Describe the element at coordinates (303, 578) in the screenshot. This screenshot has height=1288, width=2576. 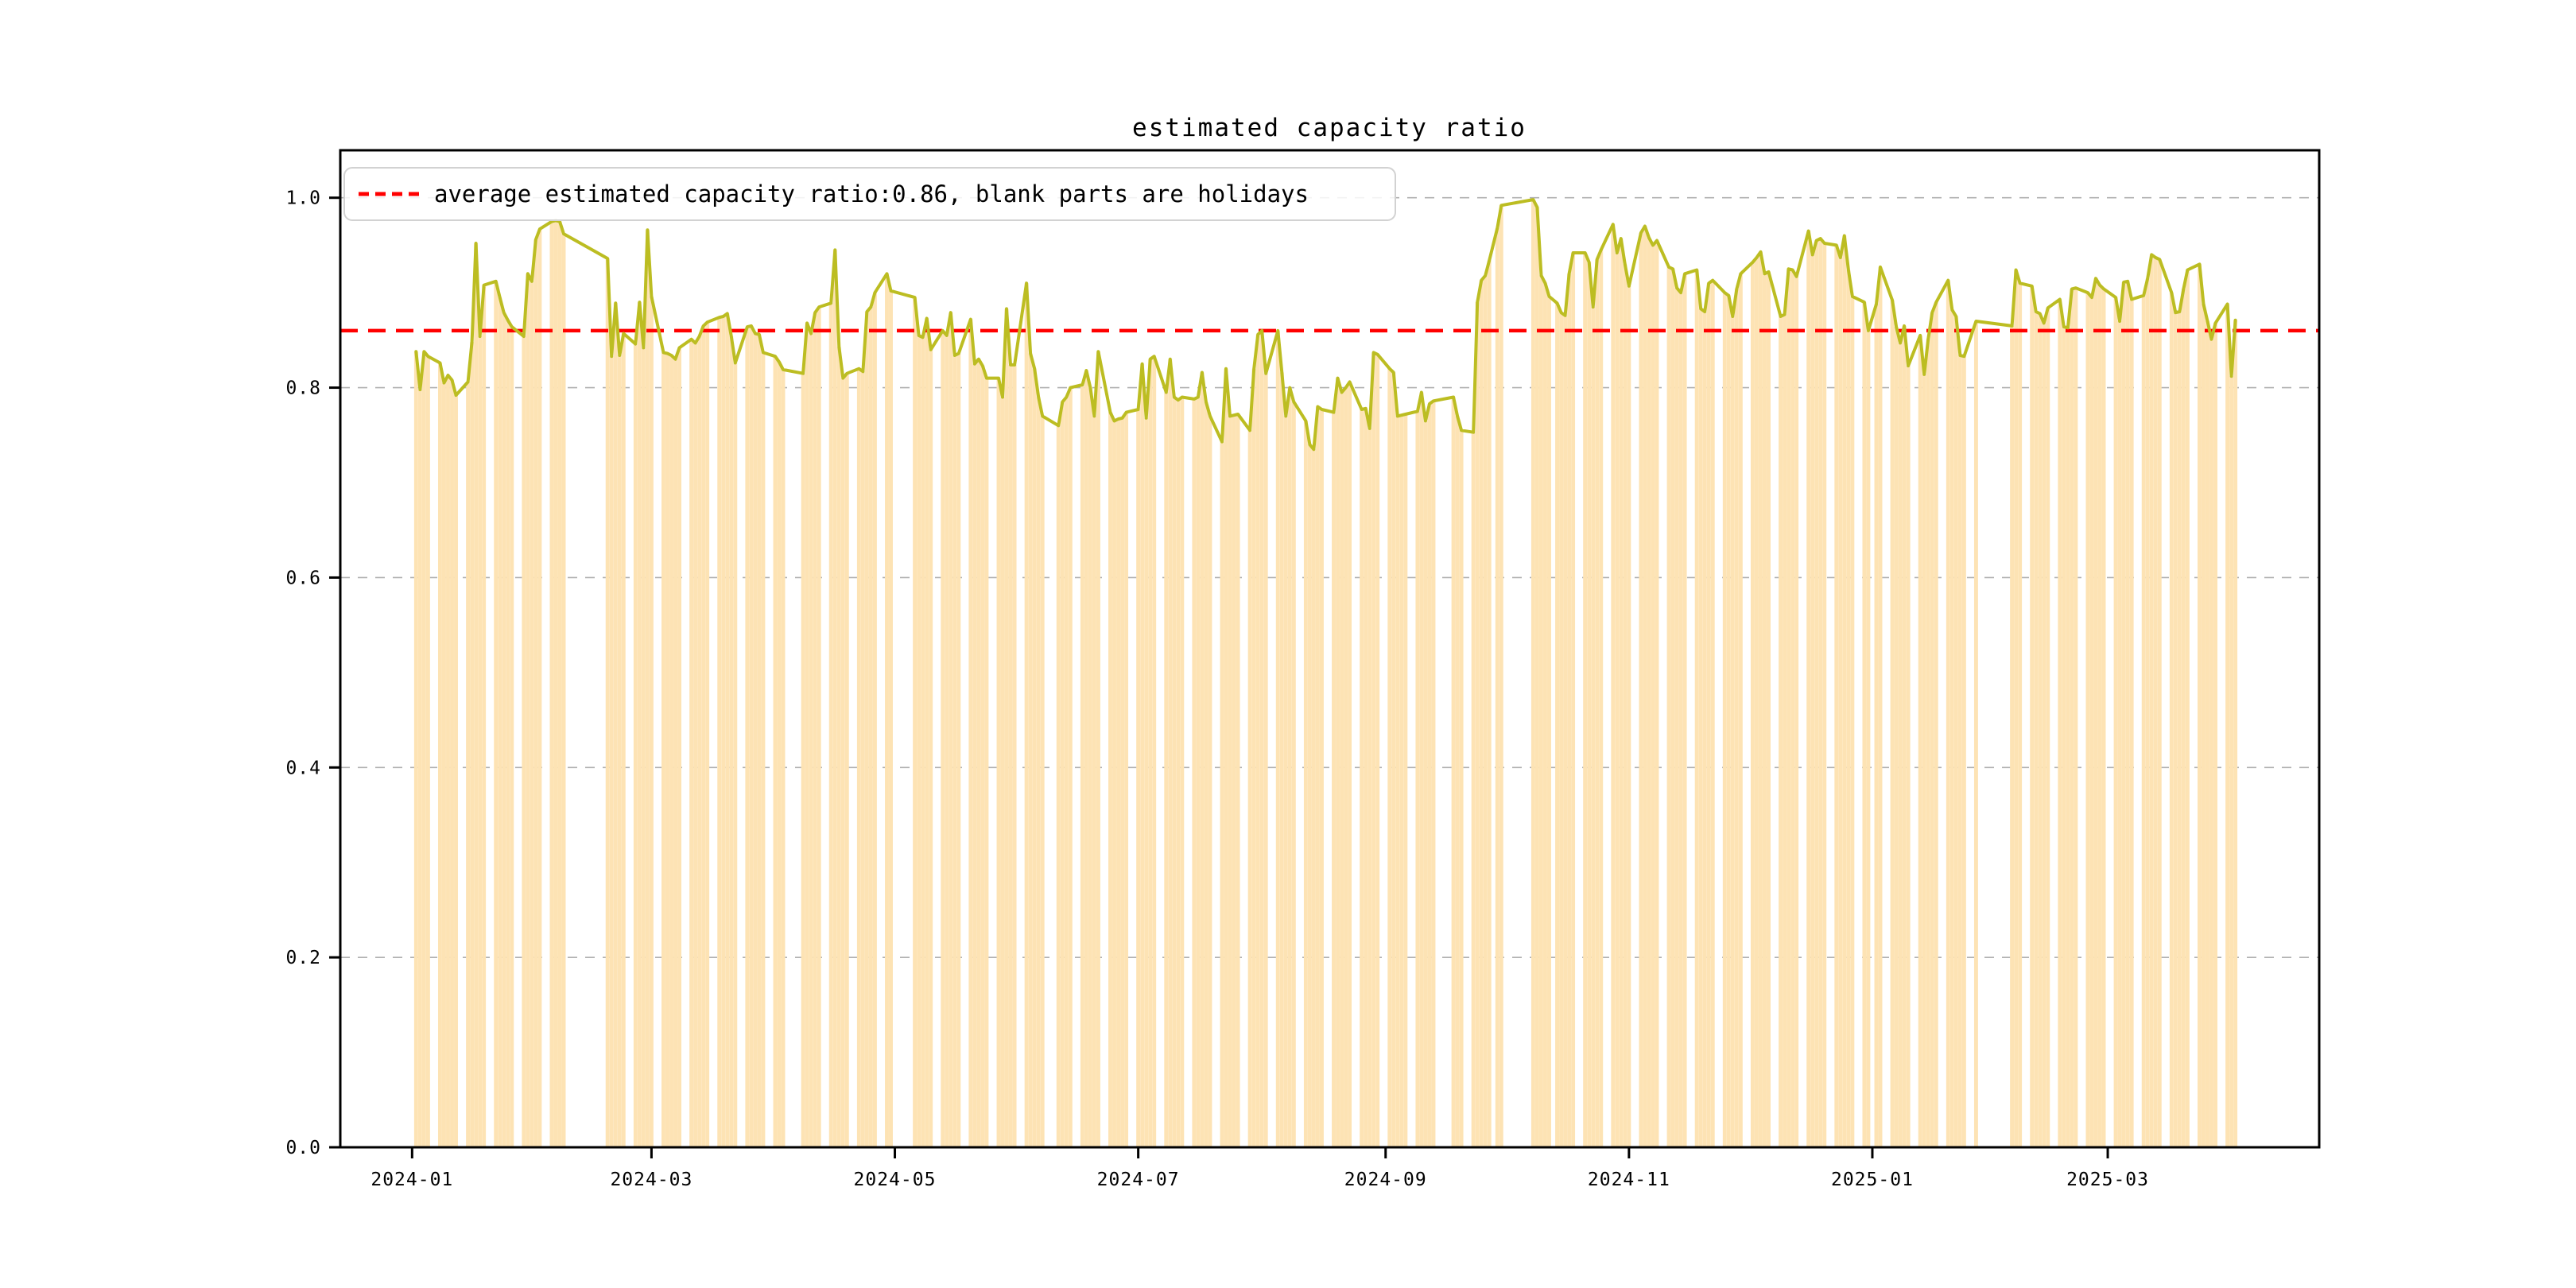
I see `y-tick-label: 0.6` at that location.